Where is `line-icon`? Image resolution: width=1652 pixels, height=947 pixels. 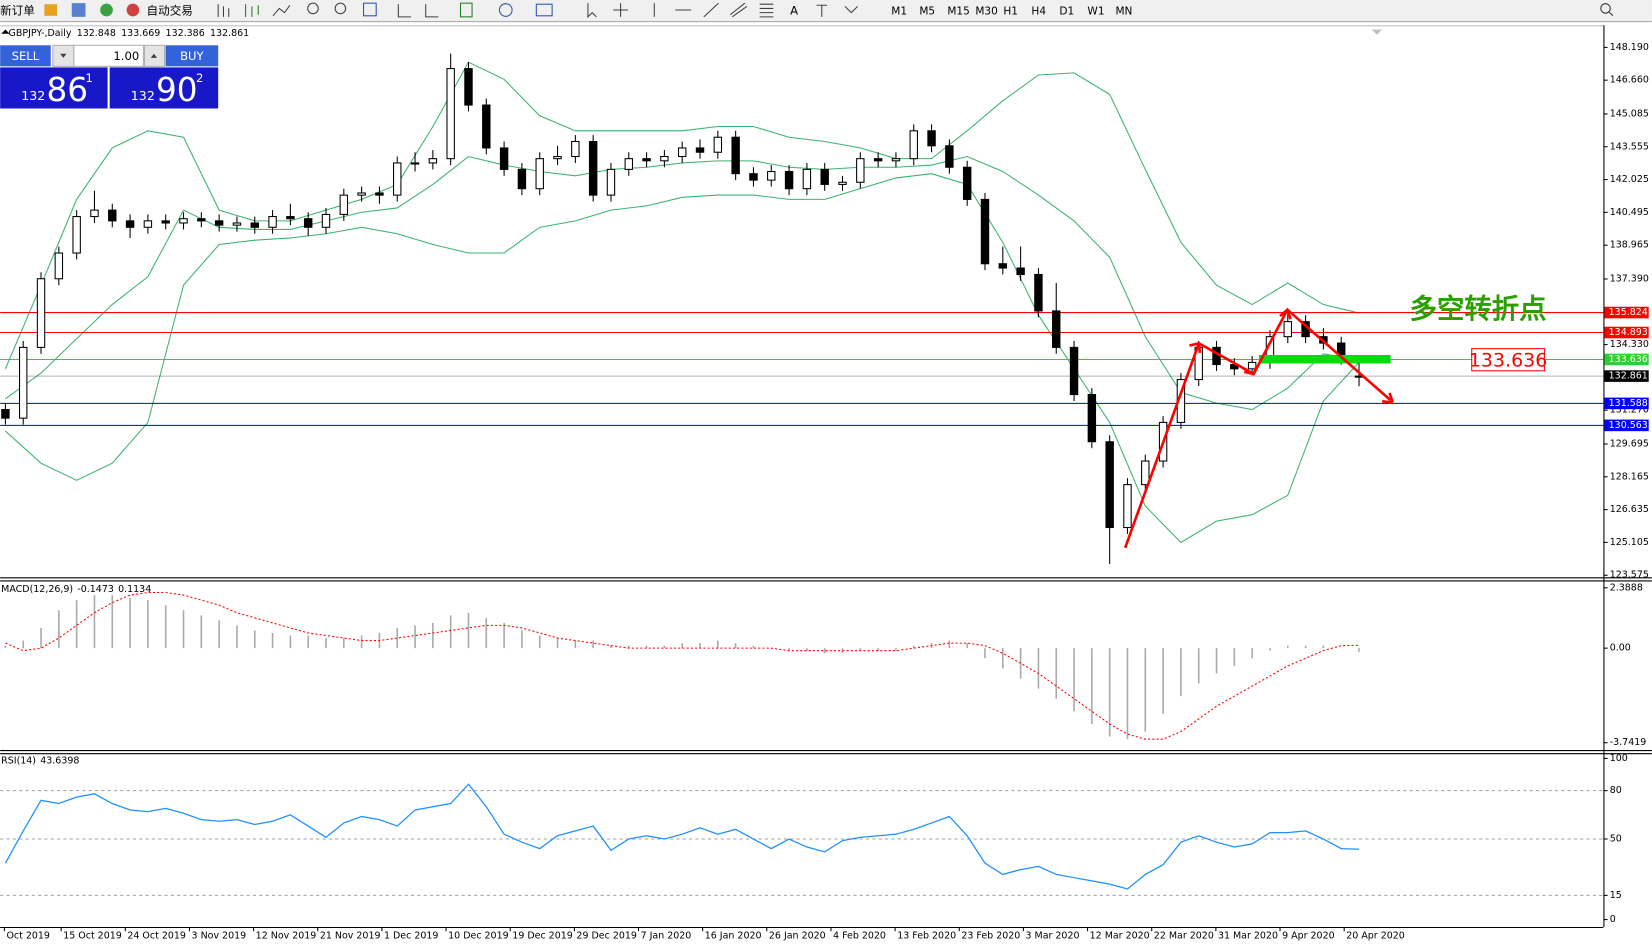 line-icon is located at coordinates (281, 10).